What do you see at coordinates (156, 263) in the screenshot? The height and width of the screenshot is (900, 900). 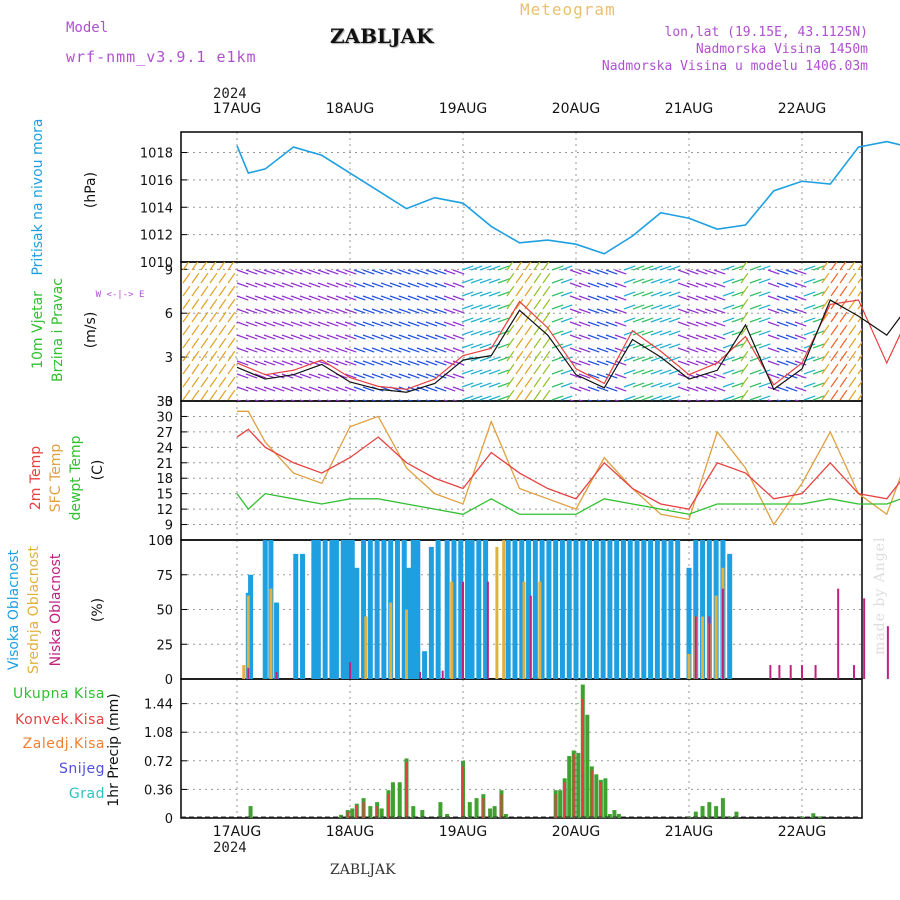 I see `ytick-label: 1010` at bounding box center [156, 263].